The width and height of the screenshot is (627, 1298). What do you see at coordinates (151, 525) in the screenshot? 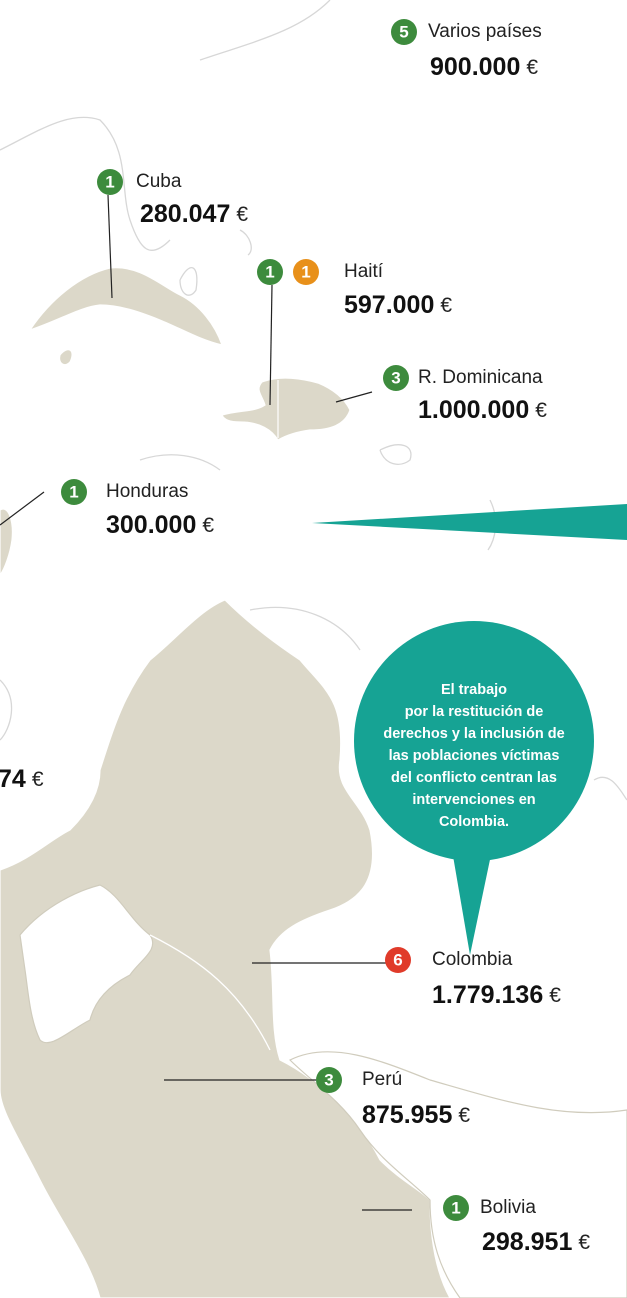
I see `amount-value: 300.000` at bounding box center [151, 525].